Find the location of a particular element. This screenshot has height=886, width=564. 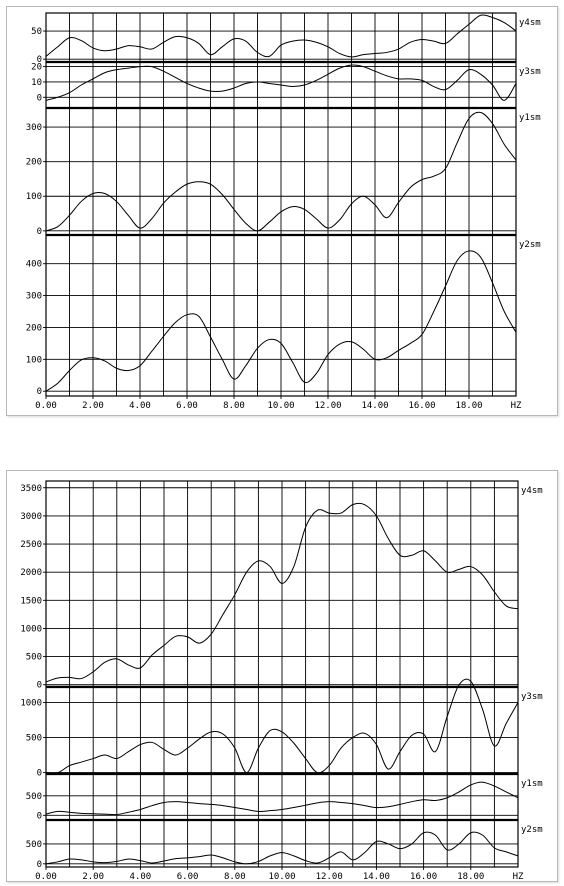

y-tick-label: 1500 is located at coordinates (31, 601).